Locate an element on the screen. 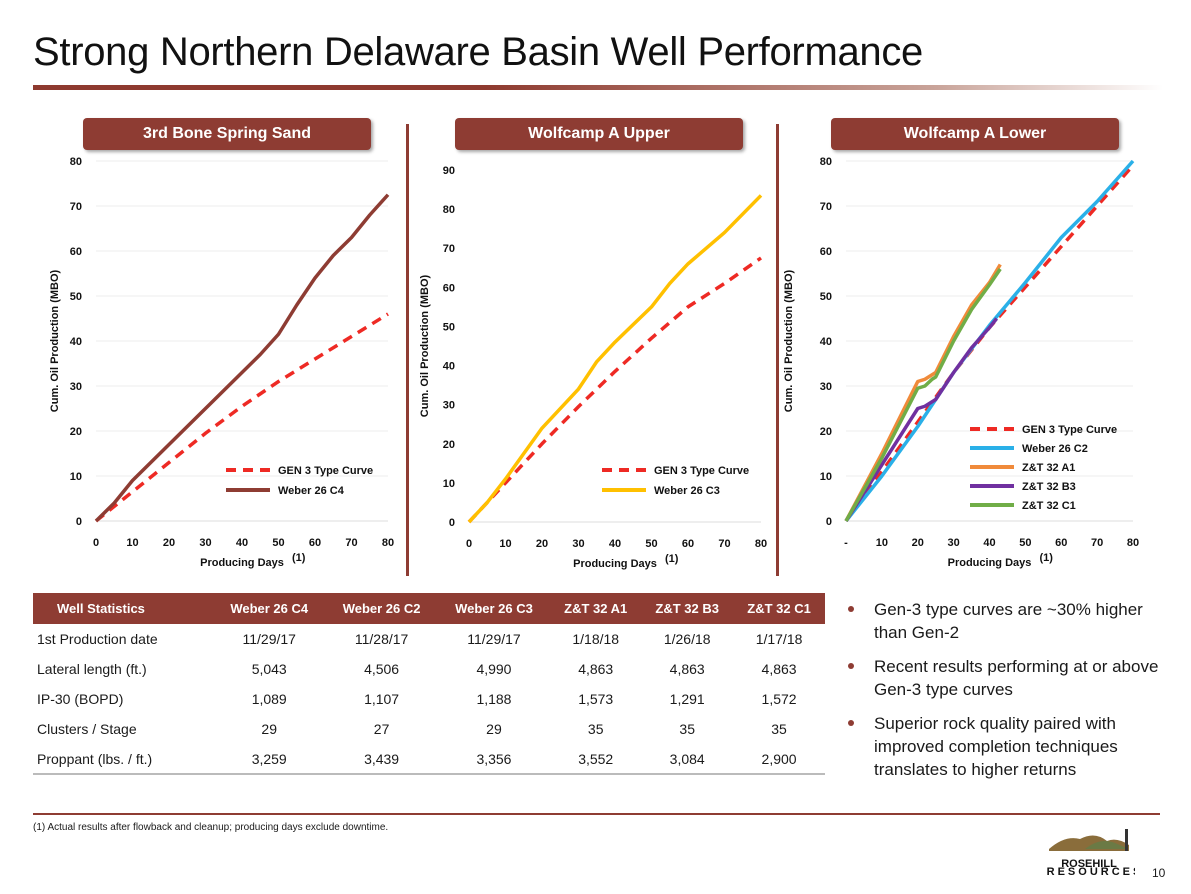 This screenshot has width=1191, height=894. series-line-z-t-32-a1 is located at coordinates (923, 392).